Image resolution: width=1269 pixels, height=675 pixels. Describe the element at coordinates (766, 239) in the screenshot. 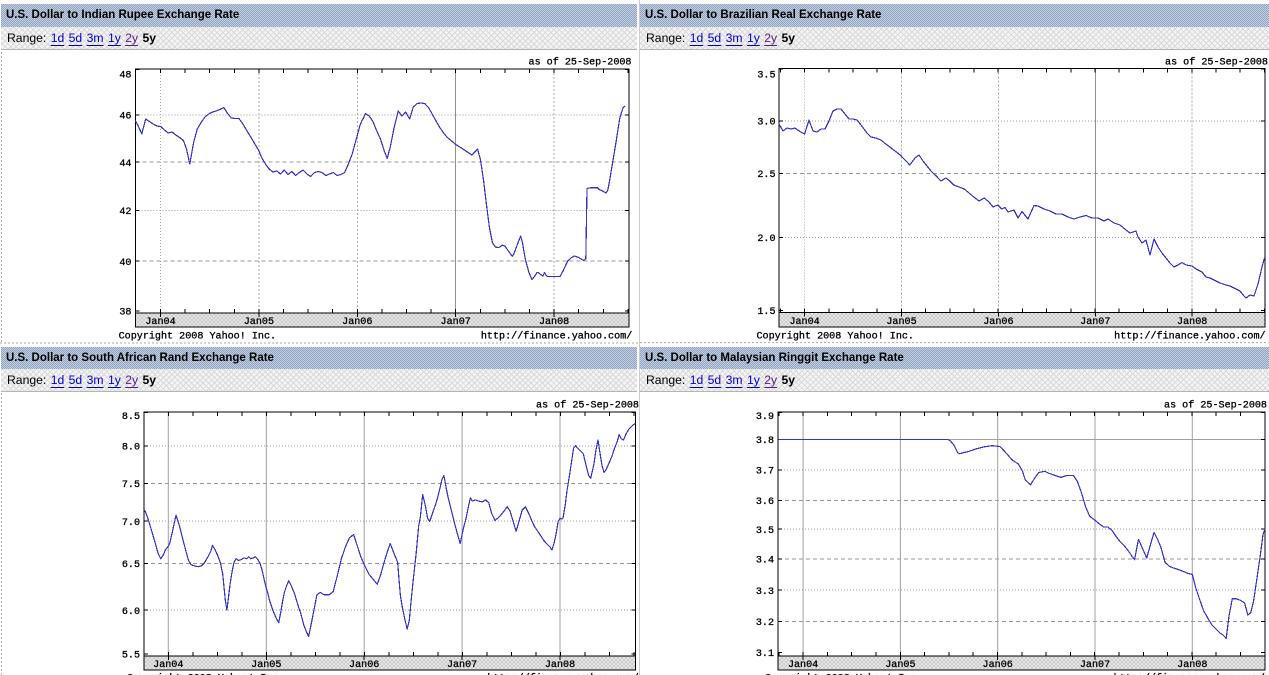

I see `svg-text: 2.0` at that location.